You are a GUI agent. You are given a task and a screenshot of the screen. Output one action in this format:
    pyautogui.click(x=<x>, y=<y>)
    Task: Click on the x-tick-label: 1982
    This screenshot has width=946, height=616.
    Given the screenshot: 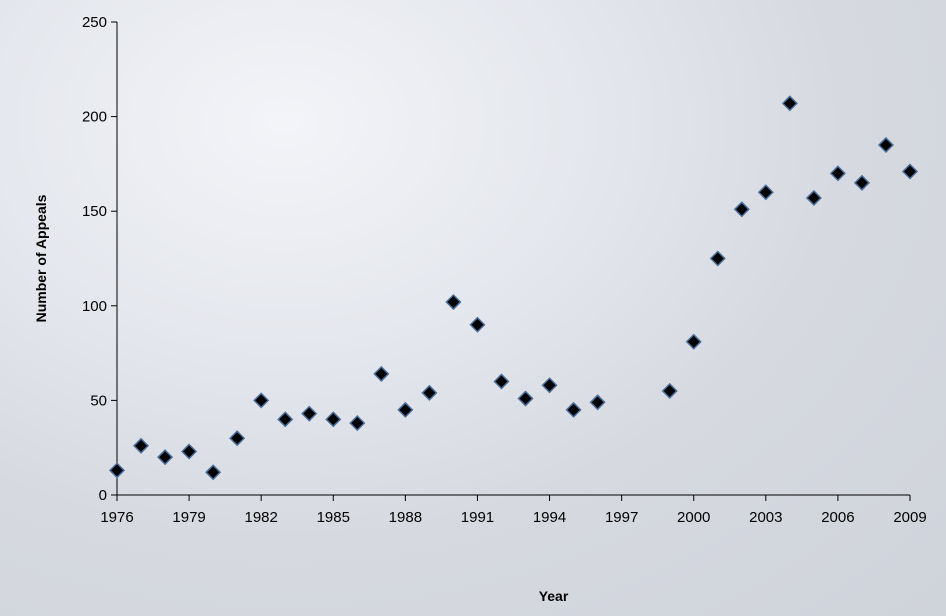 What is the action you would take?
    pyautogui.click(x=260, y=517)
    